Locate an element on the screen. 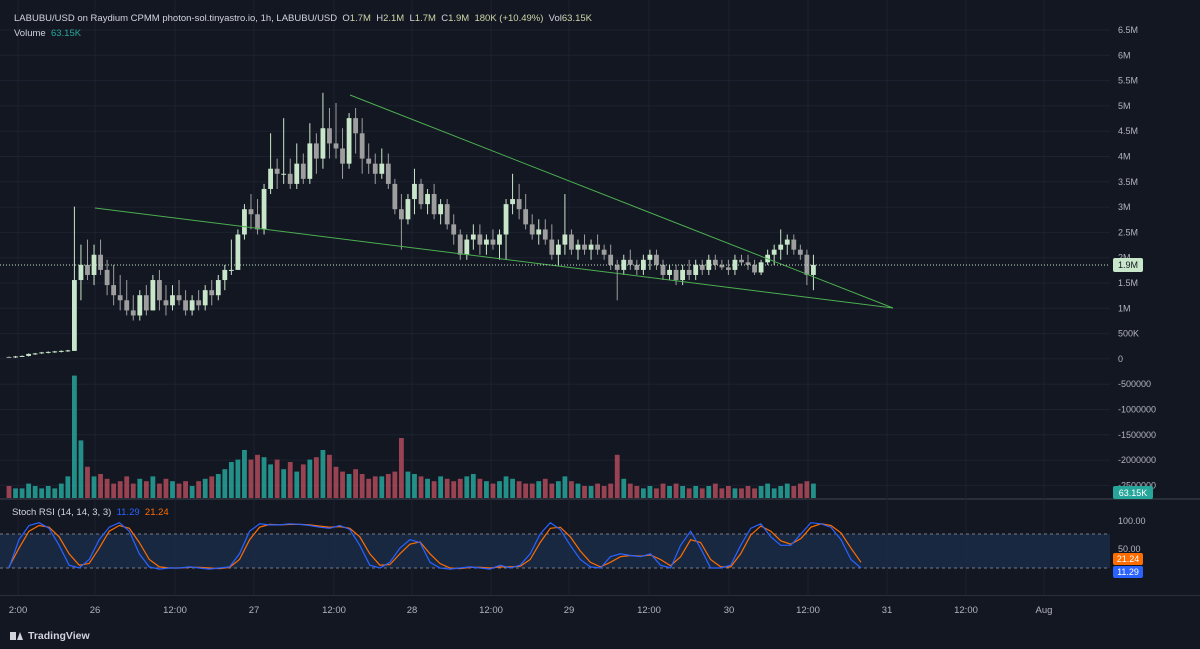  price-tick-label: -1000000 is located at coordinates (1137, 410).